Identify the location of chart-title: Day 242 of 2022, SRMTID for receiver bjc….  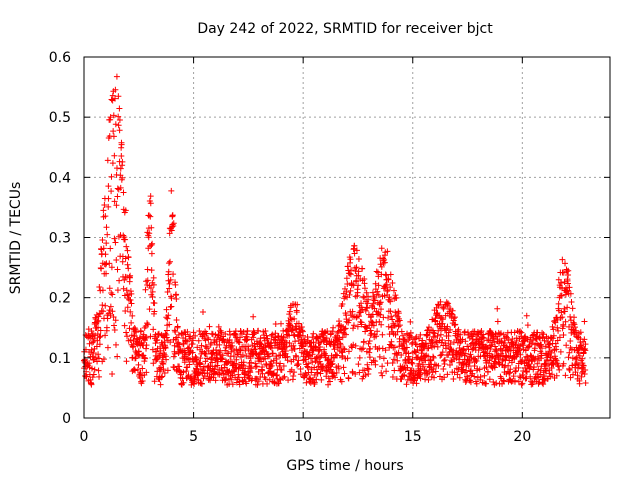
(345, 29).